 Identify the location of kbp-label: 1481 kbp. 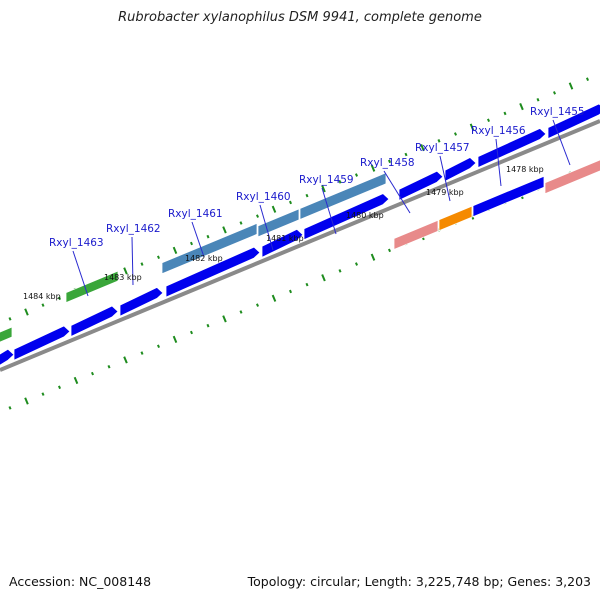
(285, 238).